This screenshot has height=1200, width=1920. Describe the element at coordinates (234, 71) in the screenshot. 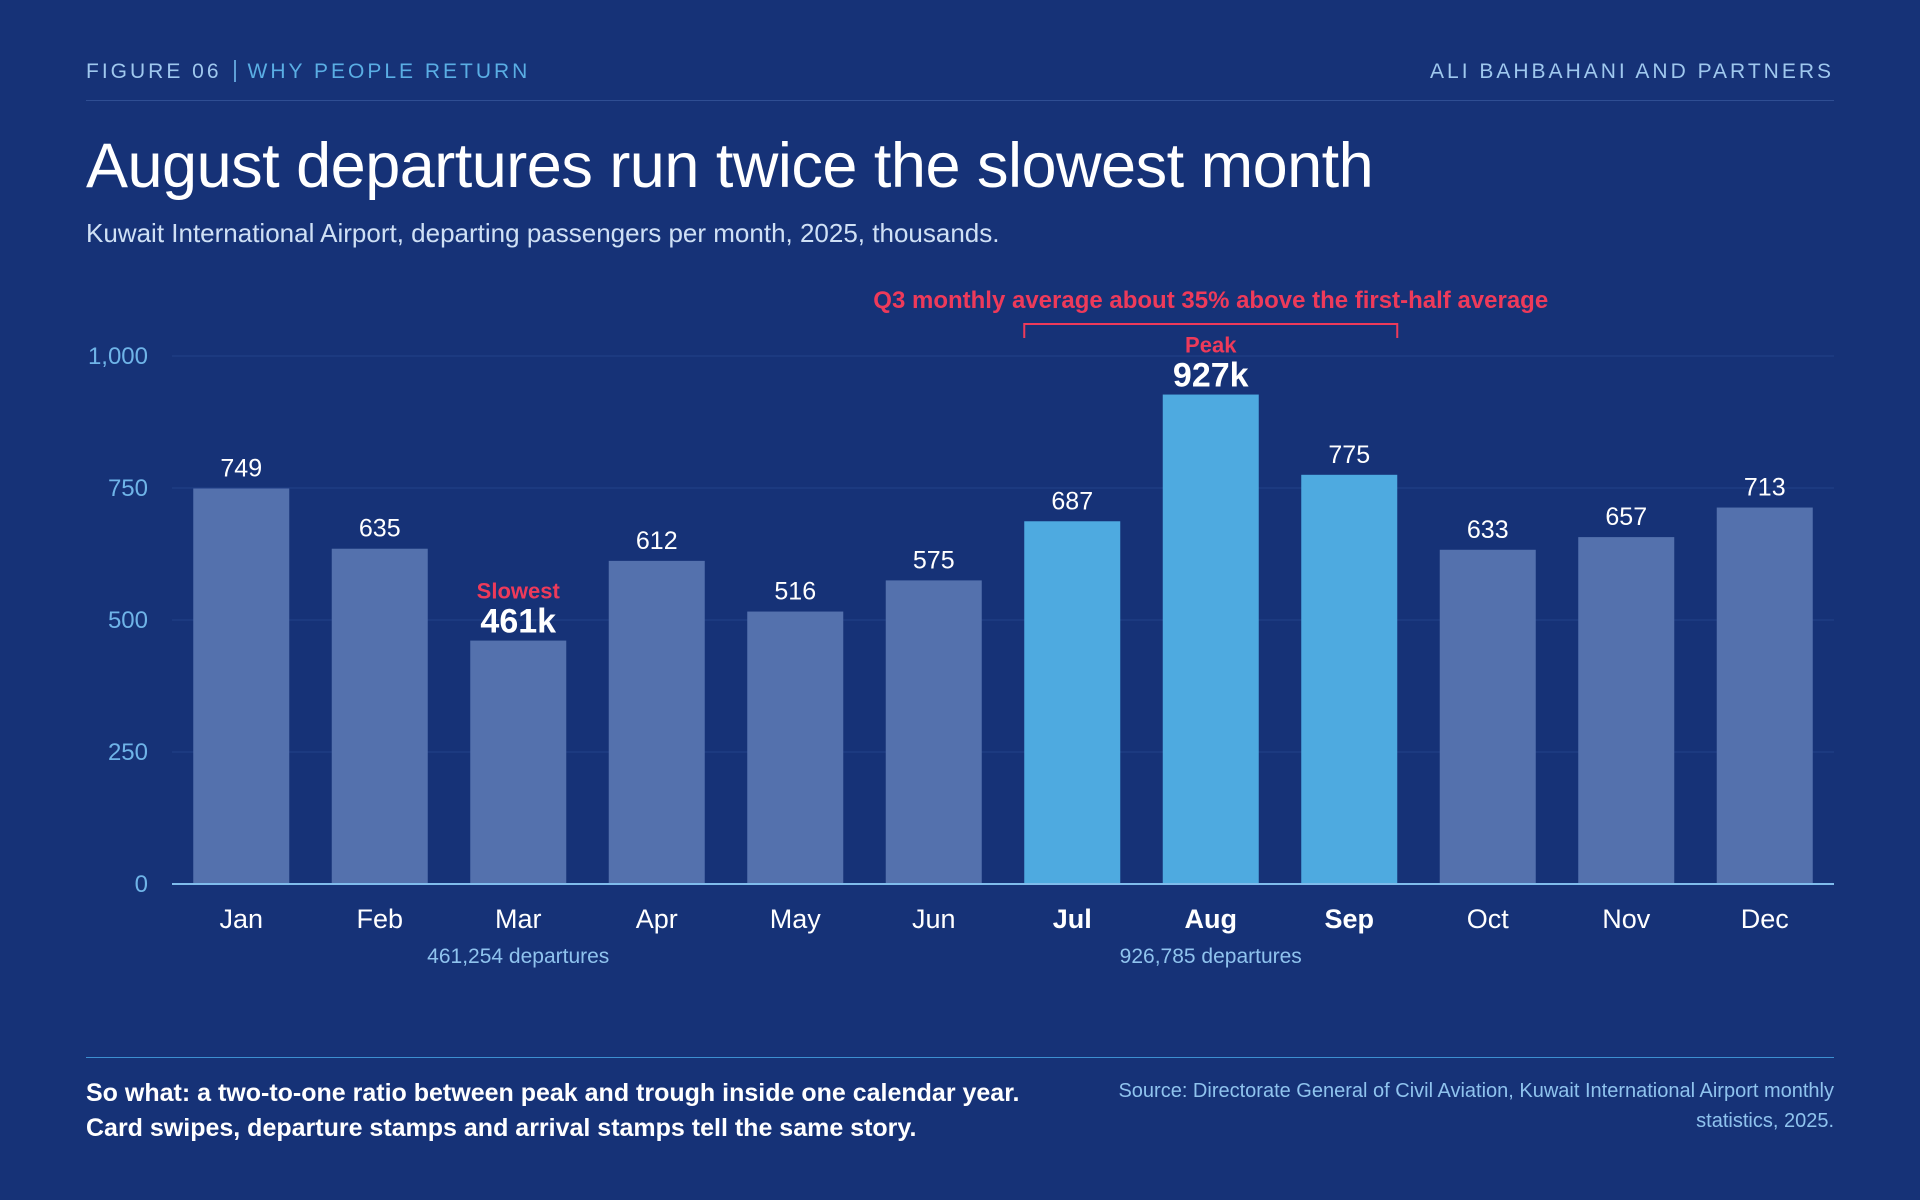

I see `figure-label-divider` at that location.